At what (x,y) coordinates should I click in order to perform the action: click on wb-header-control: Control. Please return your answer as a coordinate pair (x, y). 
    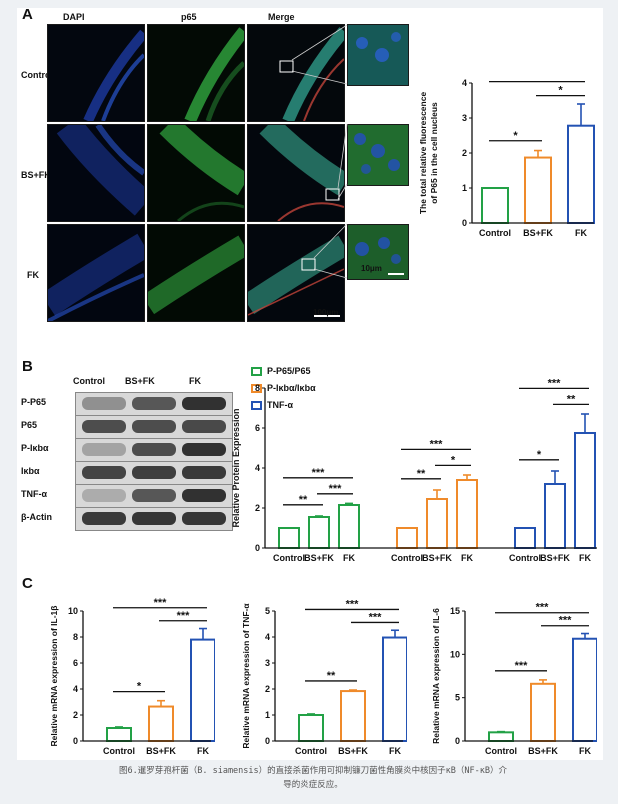
    Looking at the image, I should click on (89, 381).